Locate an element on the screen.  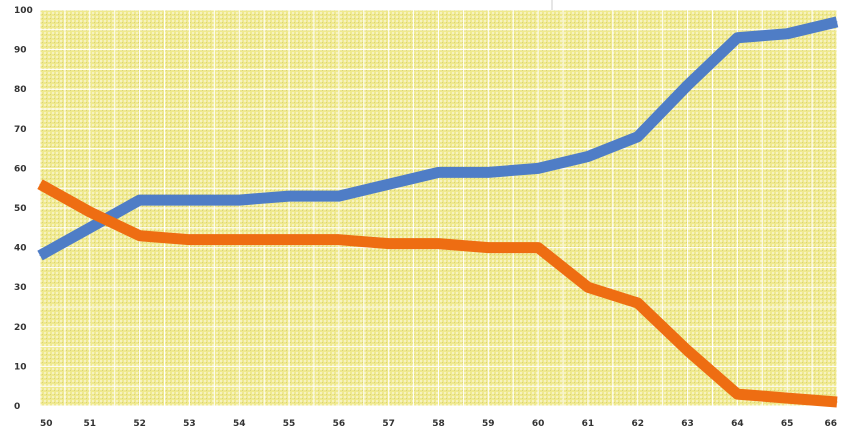
y-tick-label: 0 is located at coordinates (17, 407).